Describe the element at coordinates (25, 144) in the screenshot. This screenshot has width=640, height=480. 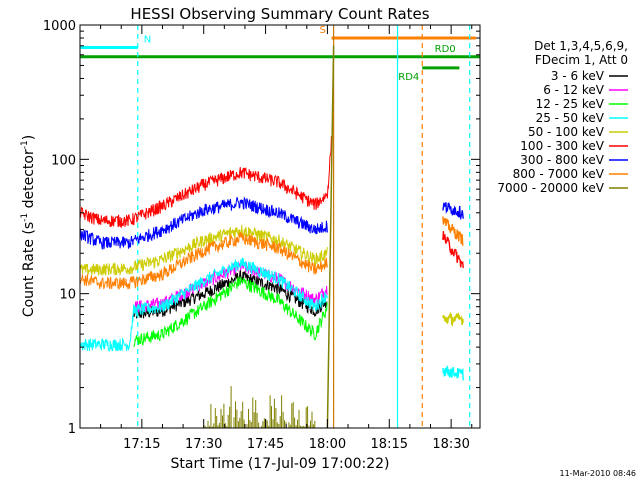
I see `y-axis-label-exp2: -1` at that location.